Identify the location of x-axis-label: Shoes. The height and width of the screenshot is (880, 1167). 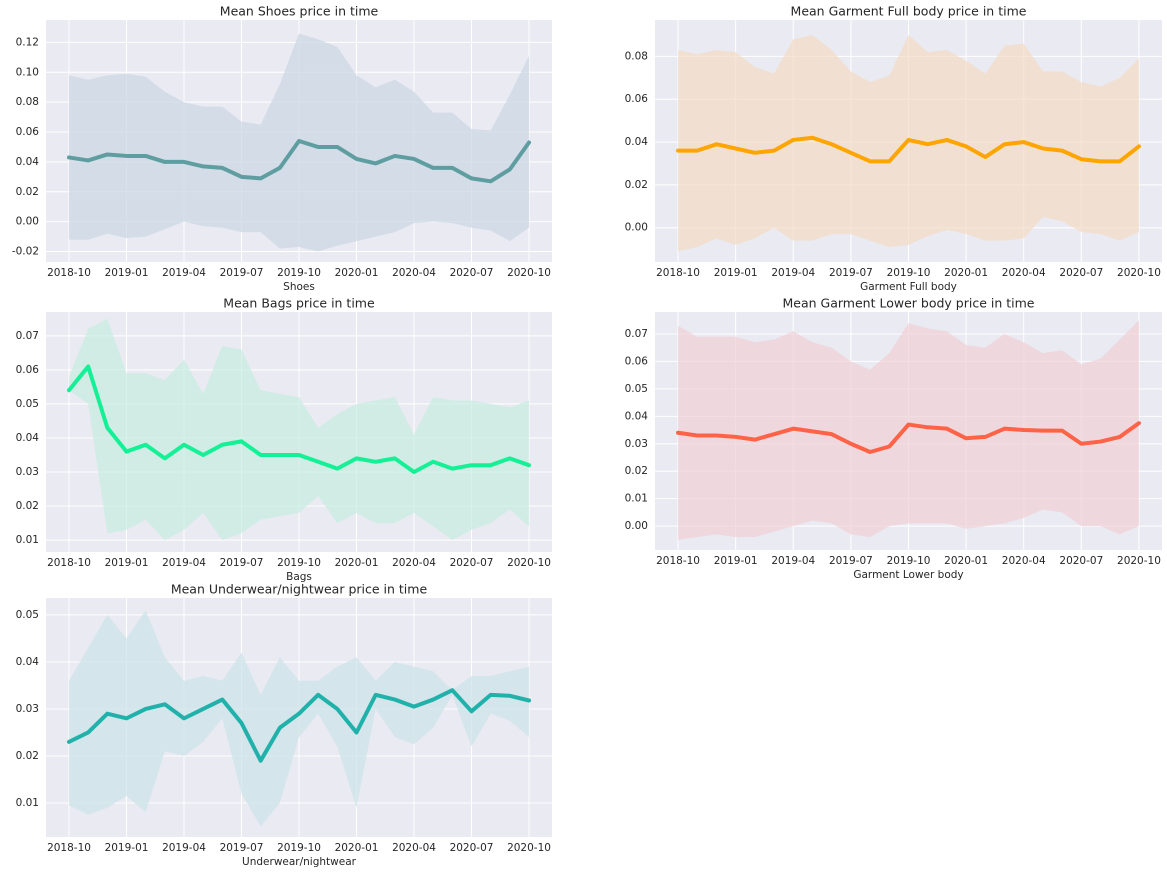
(299, 287).